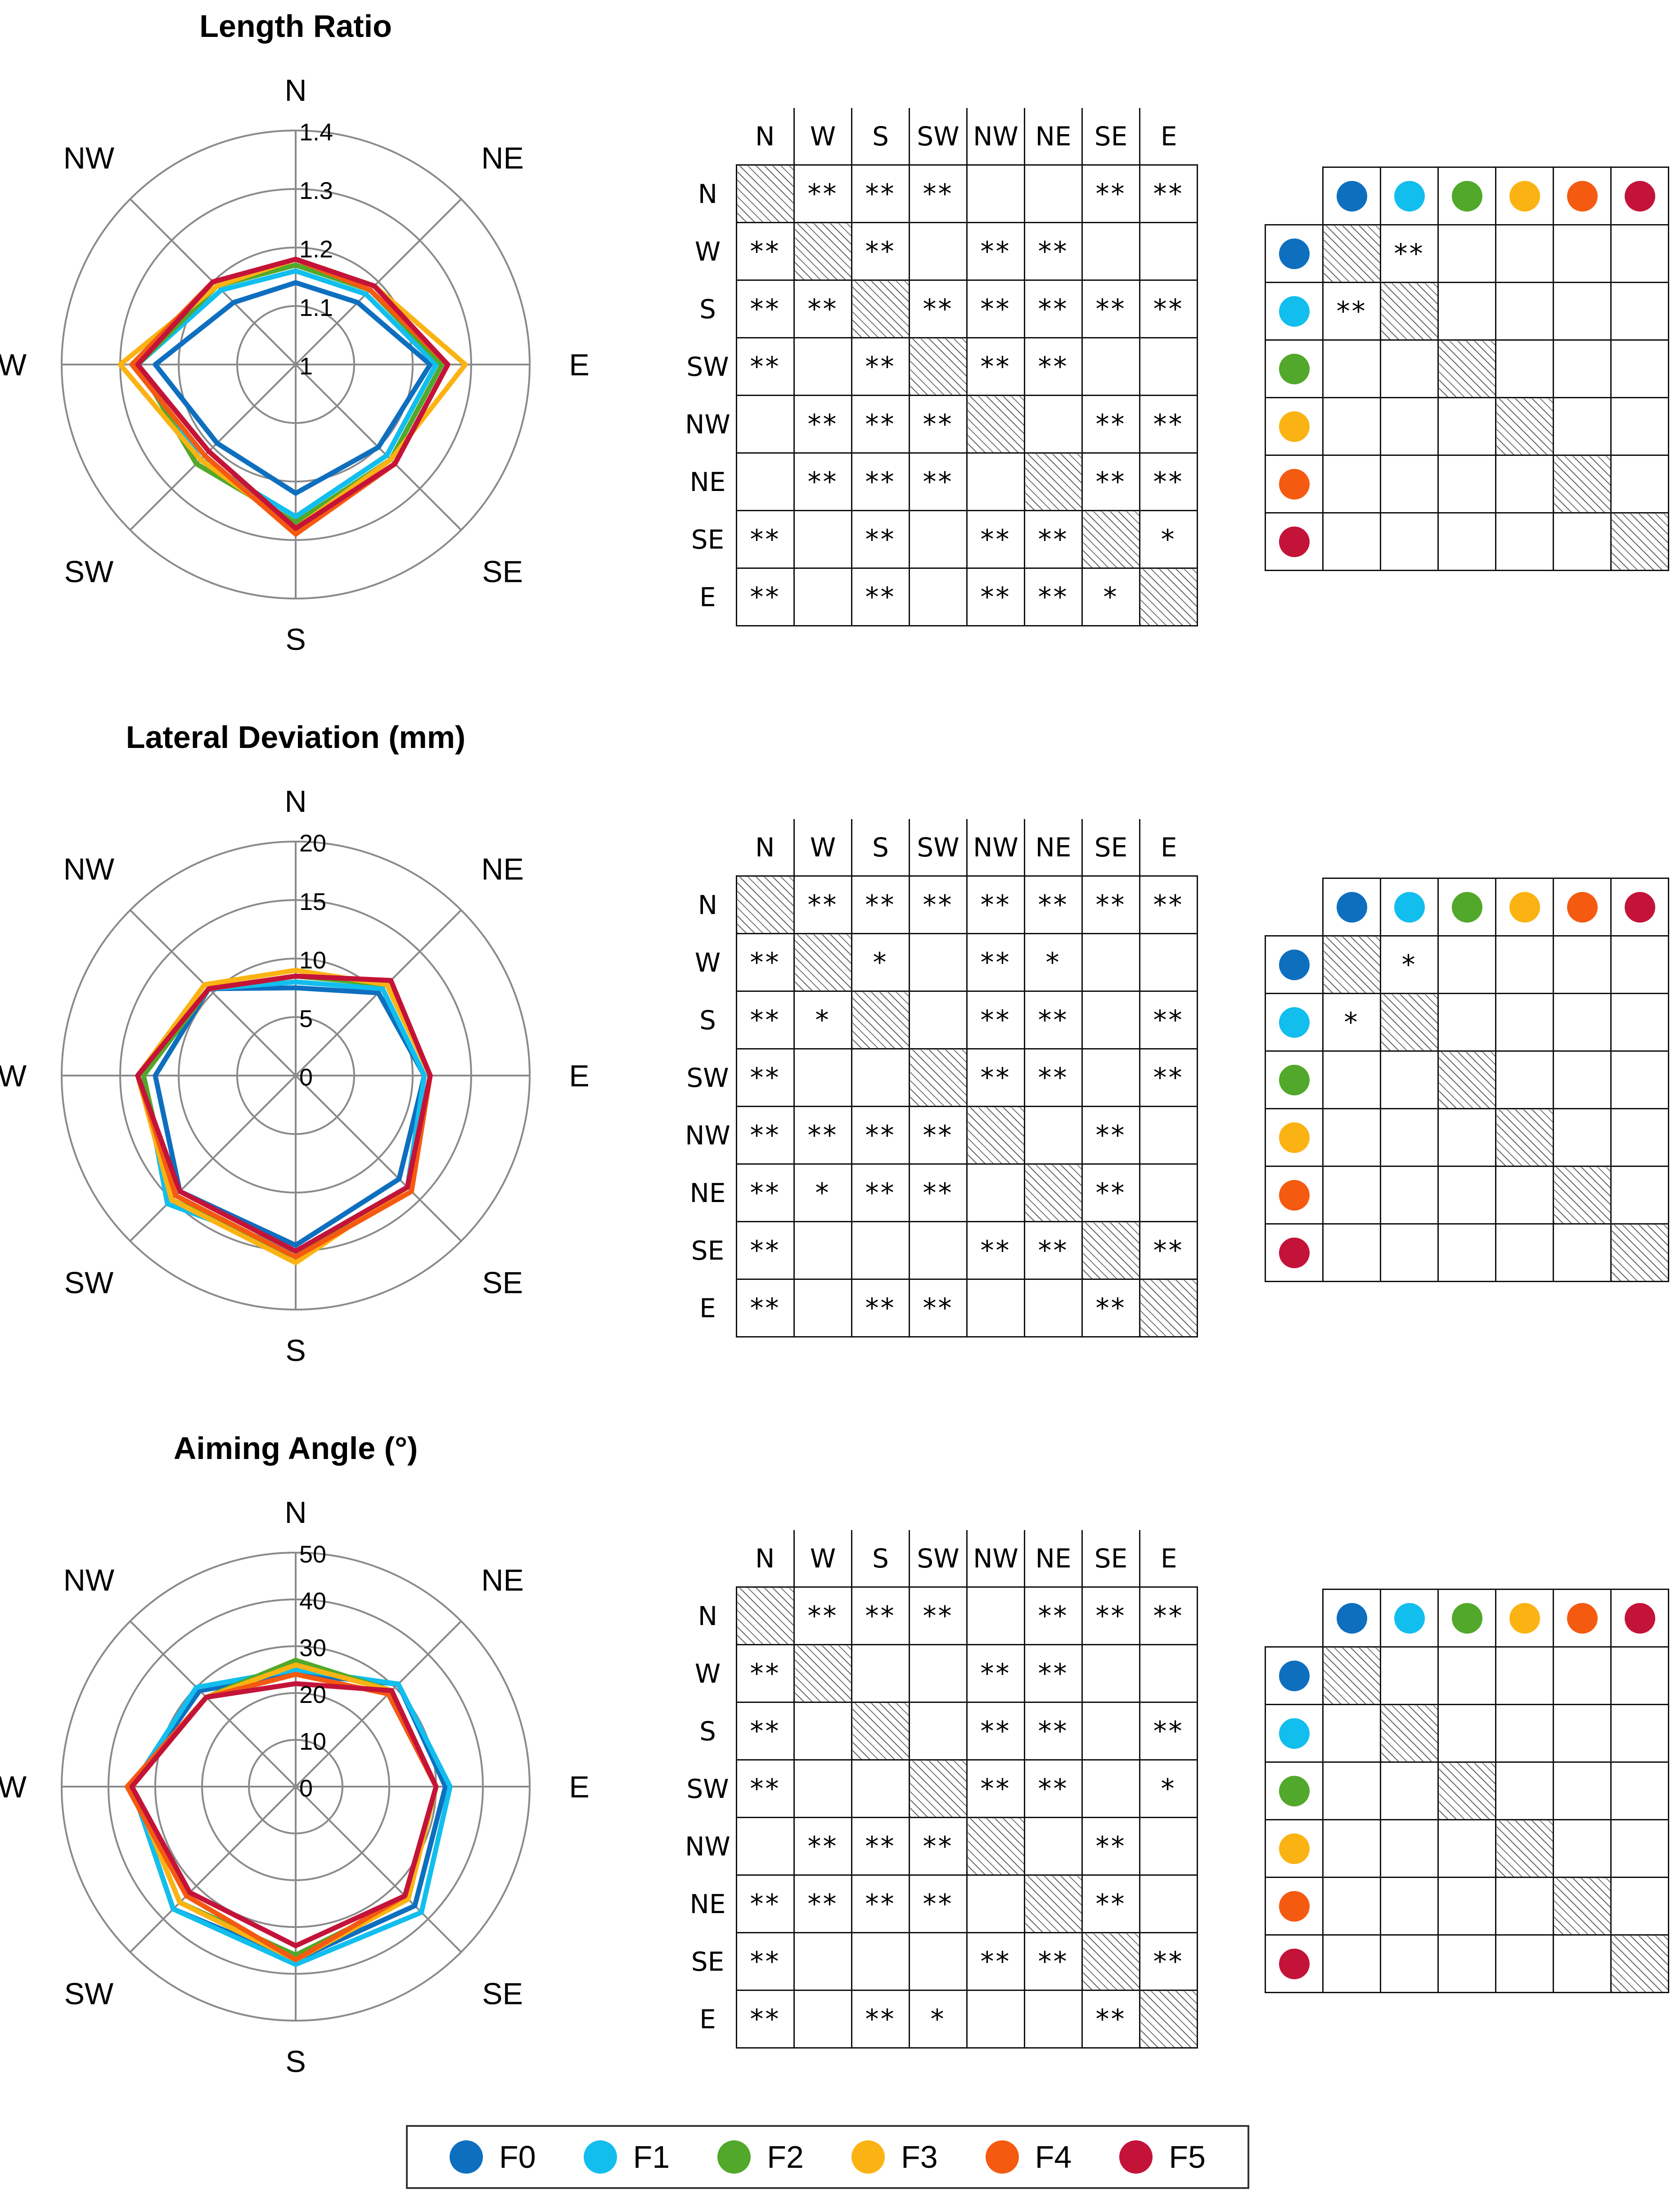  What do you see at coordinates (760, 2157) in the screenshot?
I see `legend-item-f2: F2` at bounding box center [760, 2157].